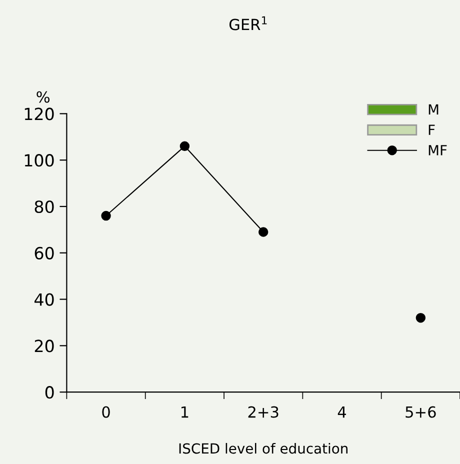  I want to click on y-axis-title: %, so click(43, 97).